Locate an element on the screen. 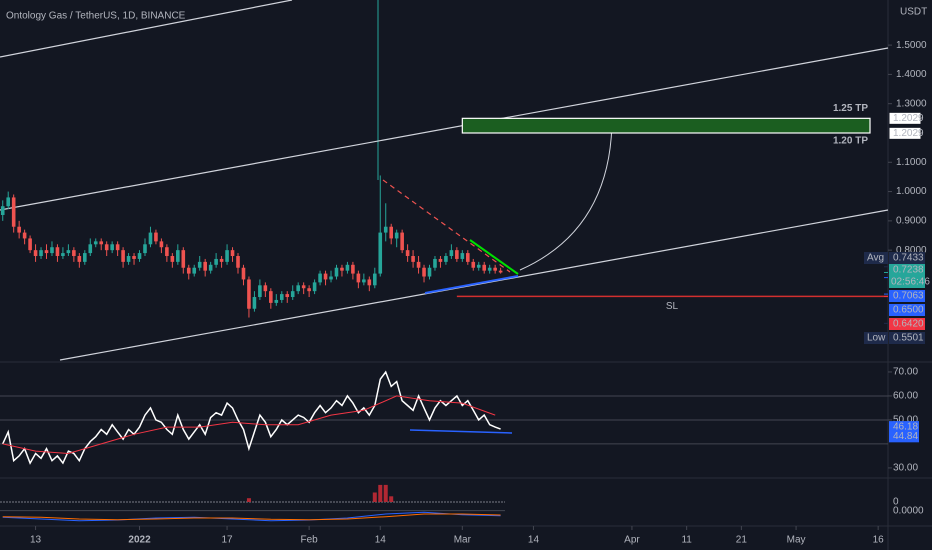  countdown: 02:56:46 is located at coordinates (910, 282).